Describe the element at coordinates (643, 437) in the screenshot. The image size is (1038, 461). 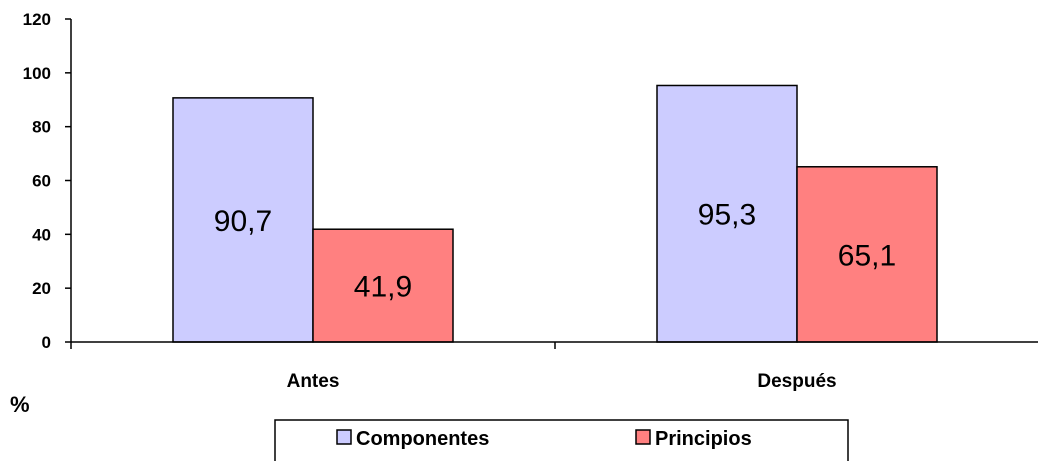
I see `legend-swatch-principios` at that location.